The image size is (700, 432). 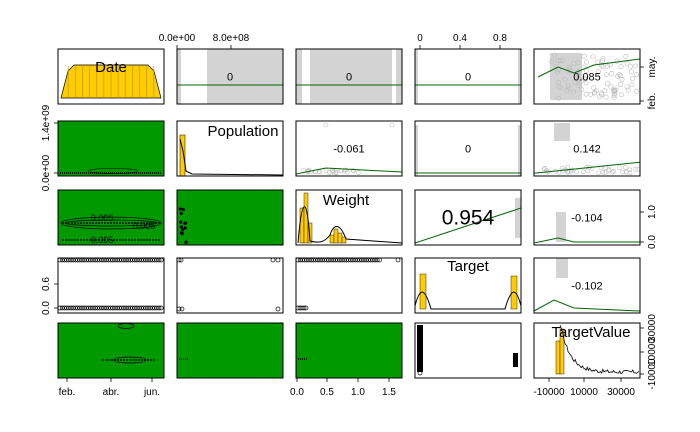 What do you see at coordinates (587, 150) in the screenshot?
I see `correlation-label: 0.142` at bounding box center [587, 150].